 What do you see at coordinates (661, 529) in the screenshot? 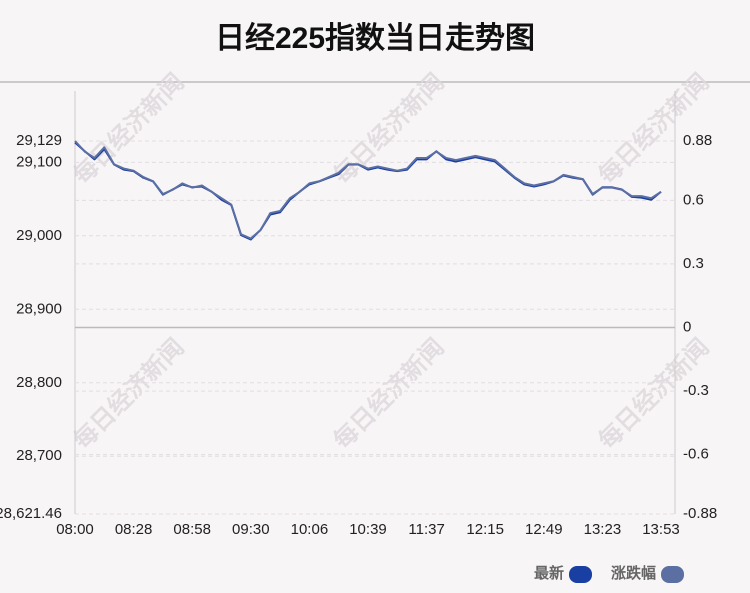
I see `x-tick-label: 13:53` at bounding box center [661, 529].